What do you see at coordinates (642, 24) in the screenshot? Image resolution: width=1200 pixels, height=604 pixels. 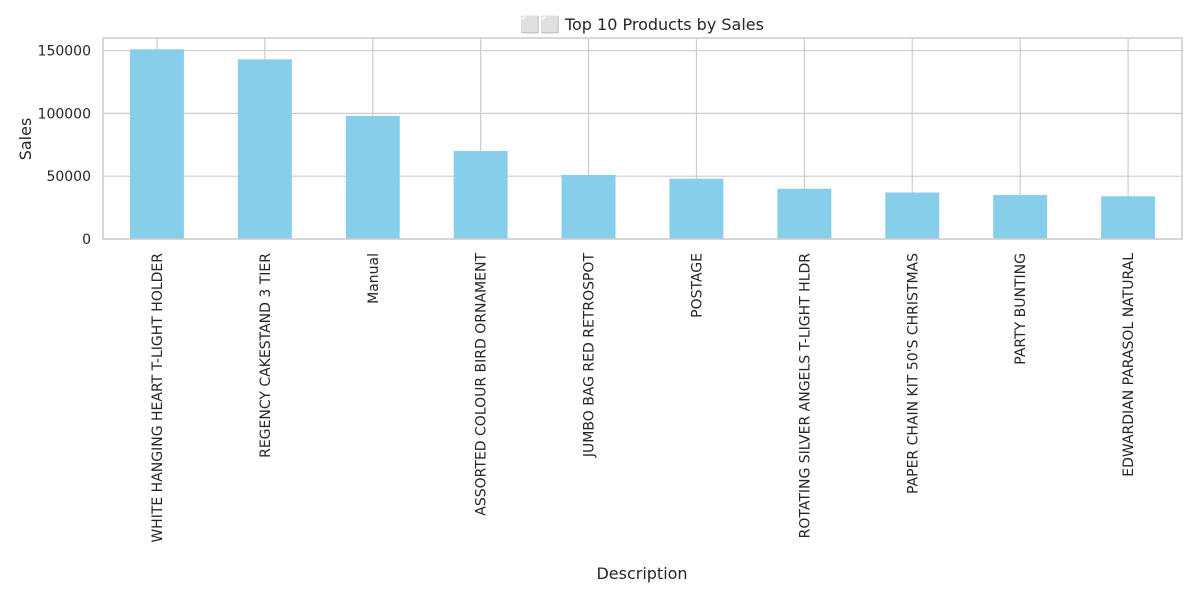 I see `chart-title: ⬜⬜ Top 10 Products by Sales` at bounding box center [642, 24].